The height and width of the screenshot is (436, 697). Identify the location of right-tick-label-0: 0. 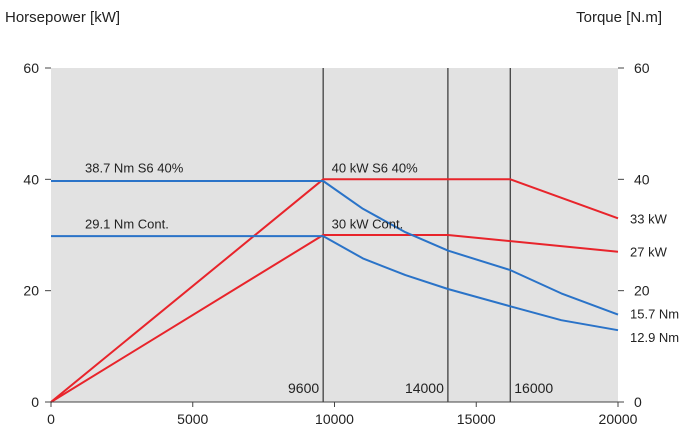
(638, 402).